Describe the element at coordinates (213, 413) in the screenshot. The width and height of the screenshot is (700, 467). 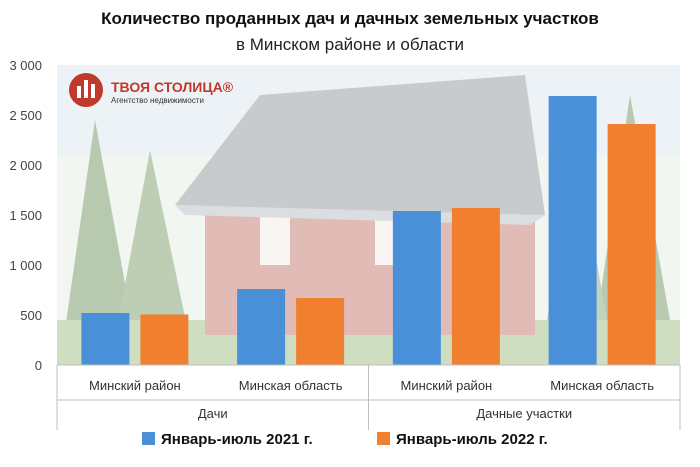
I see `x-group-label: Дачи` at that location.